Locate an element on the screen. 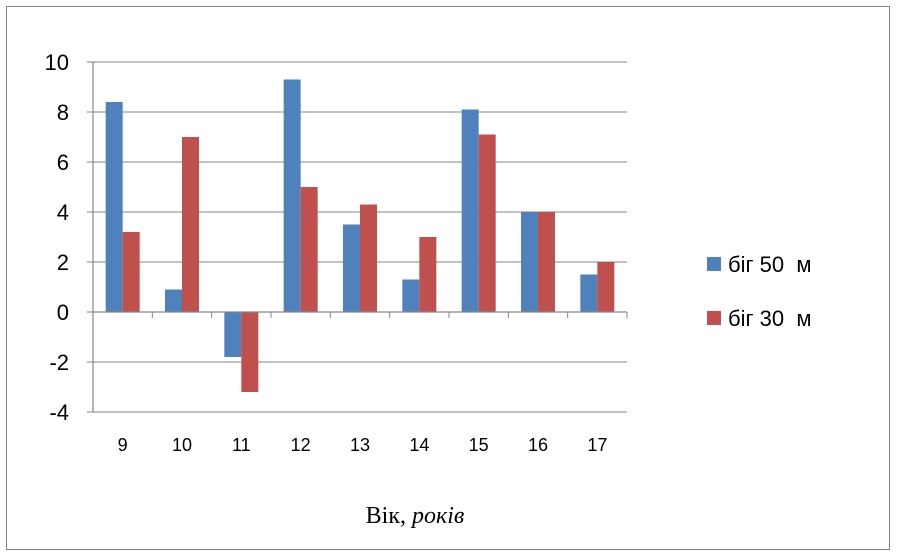 The width and height of the screenshot is (898, 557). legend-label: біг 50 м is located at coordinates (769, 264).